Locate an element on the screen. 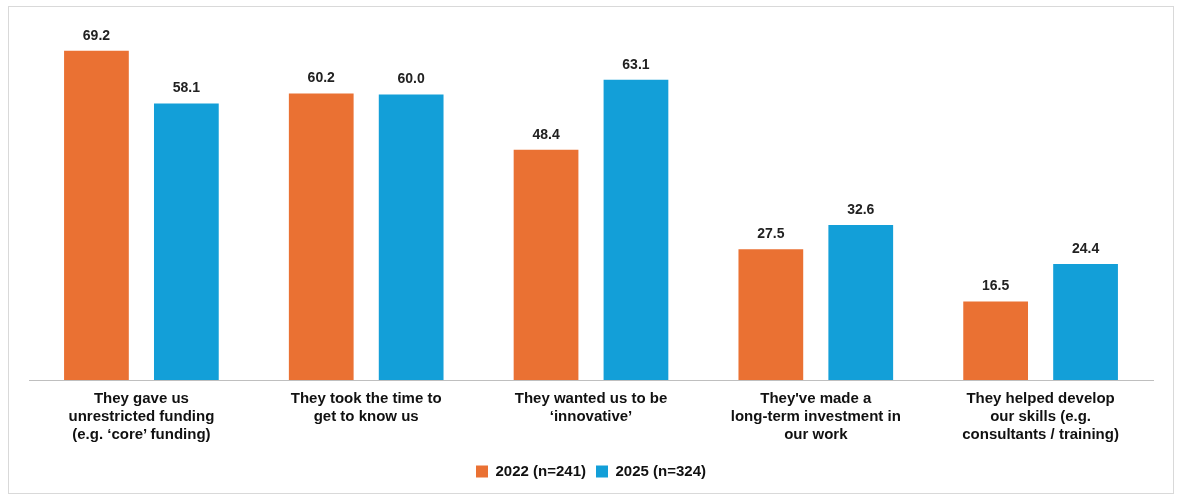 This screenshot has width=1182, height=502. data-label: 58.1 is located at coordinates (186, 87).